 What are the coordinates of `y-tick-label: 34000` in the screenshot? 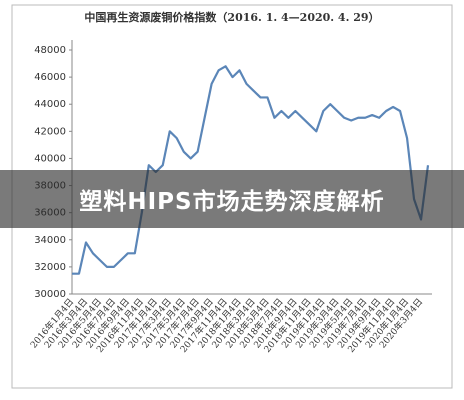 It's located at (50, 240).